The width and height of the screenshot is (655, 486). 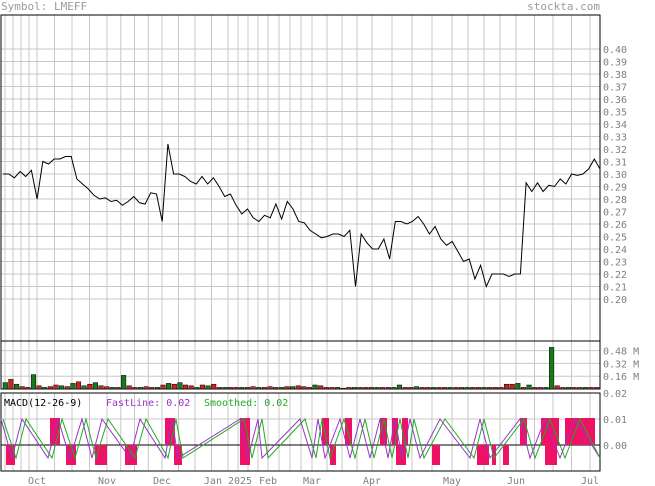 I want to click on macd-tick-label: 0.02, so click(x=615, y=394).